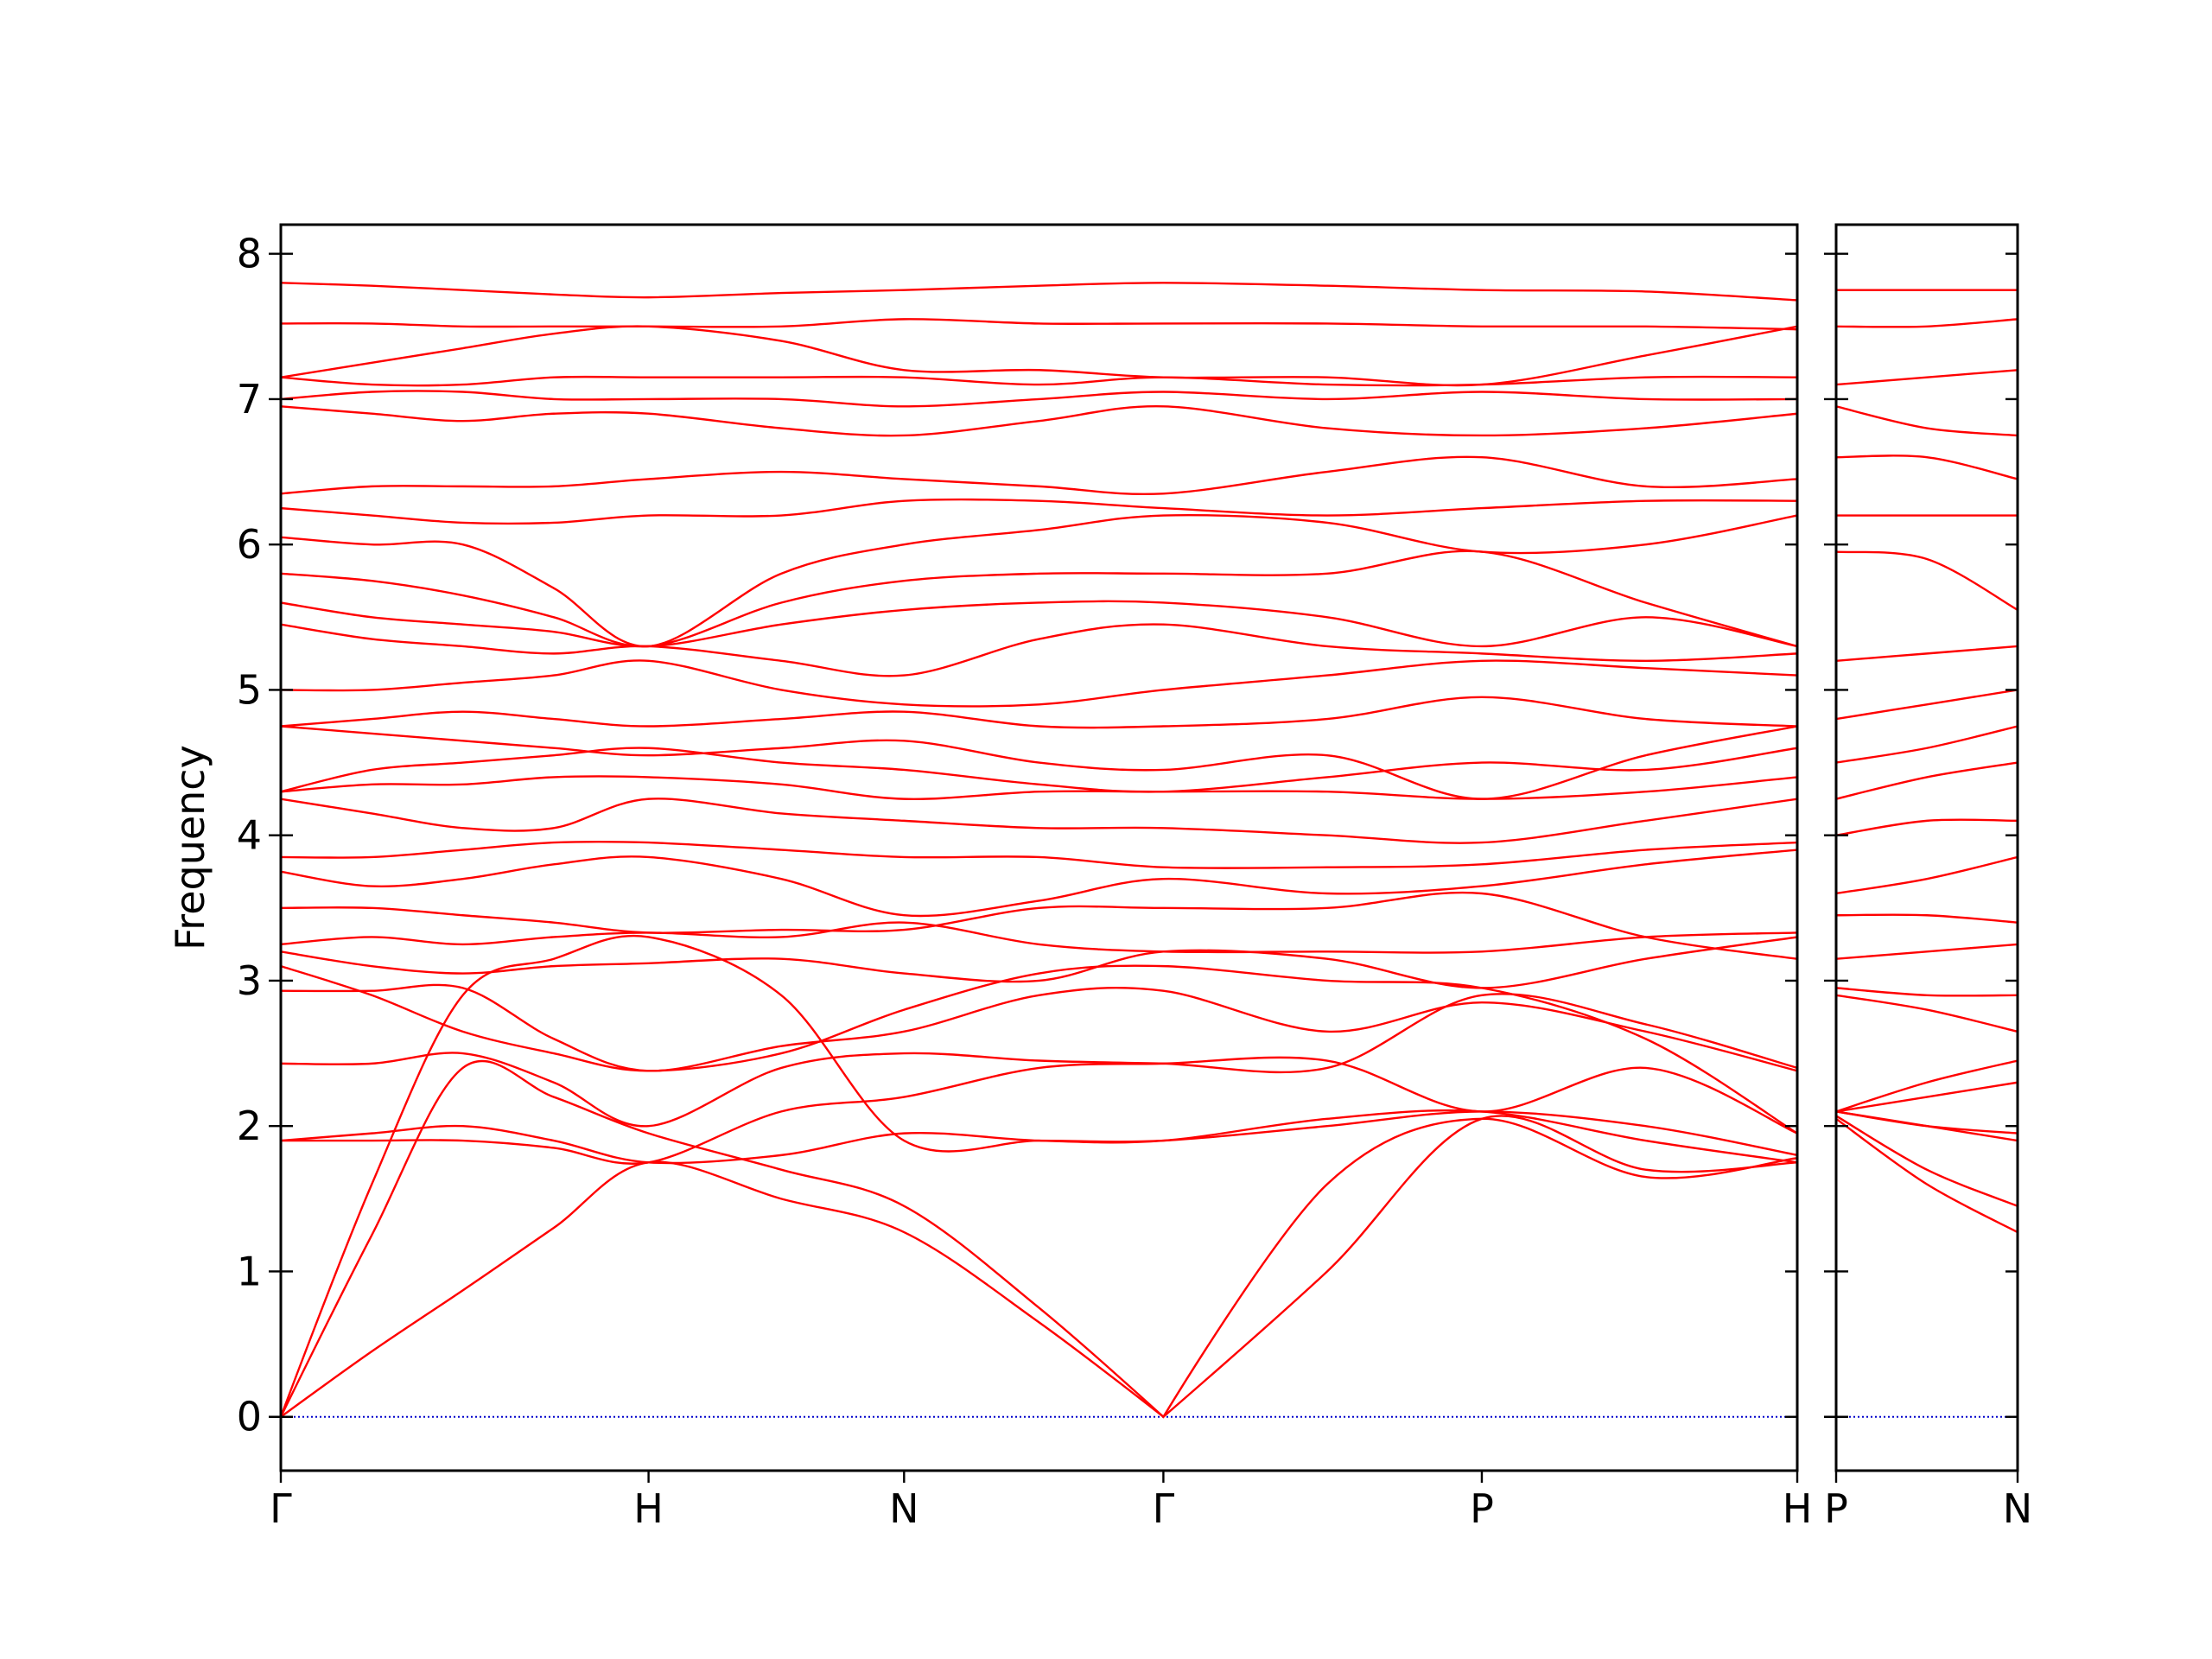  Describe the element at coordinates (1927, 853) in the screenshot. I see `plot-area` at that location.